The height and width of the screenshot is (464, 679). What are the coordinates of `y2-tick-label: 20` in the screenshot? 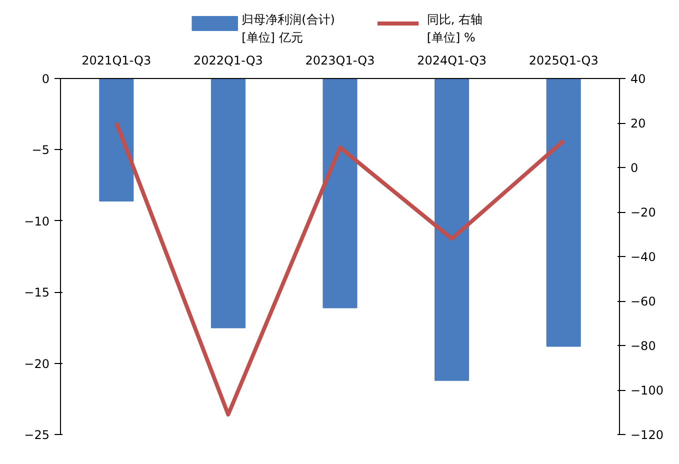 It's located at (638, 123).